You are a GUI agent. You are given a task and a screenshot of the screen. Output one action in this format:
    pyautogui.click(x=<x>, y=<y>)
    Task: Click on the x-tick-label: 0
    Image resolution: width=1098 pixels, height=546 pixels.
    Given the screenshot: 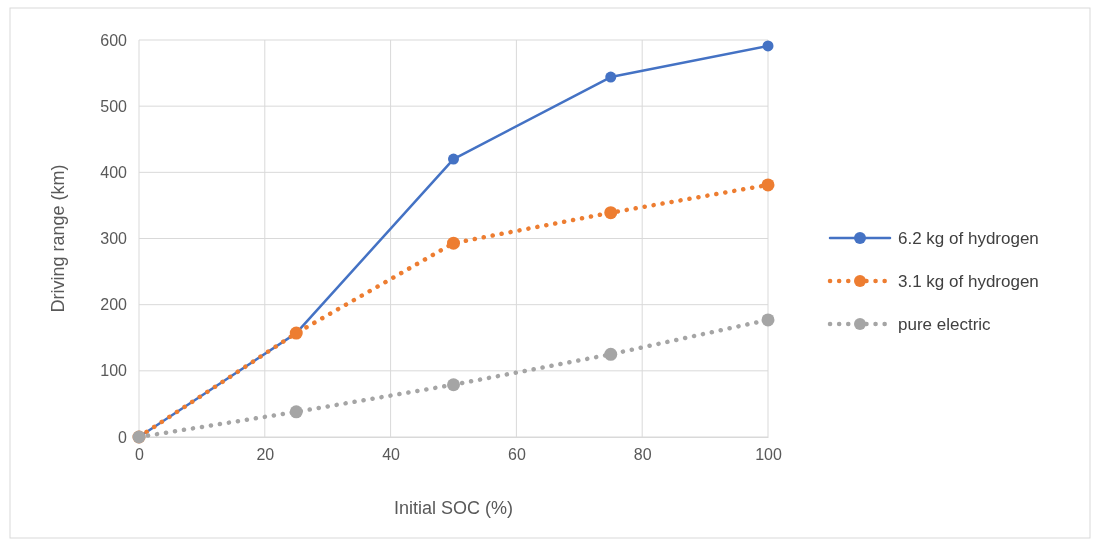 What is the action you would take?
    pyautogui.click(x=140, y=455)
    